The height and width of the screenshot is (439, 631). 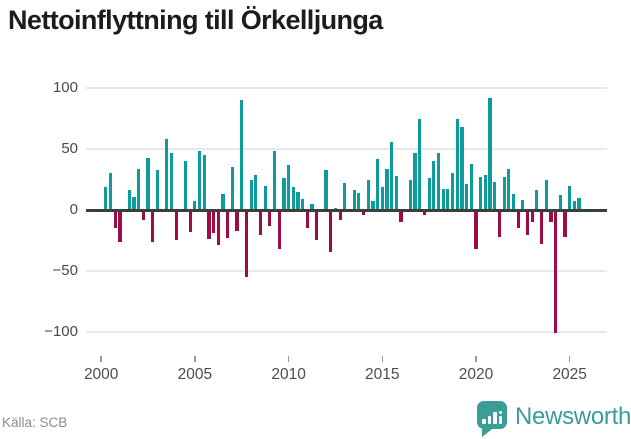 I want to click on bar-2012-q4, so click(x=340, y=215).